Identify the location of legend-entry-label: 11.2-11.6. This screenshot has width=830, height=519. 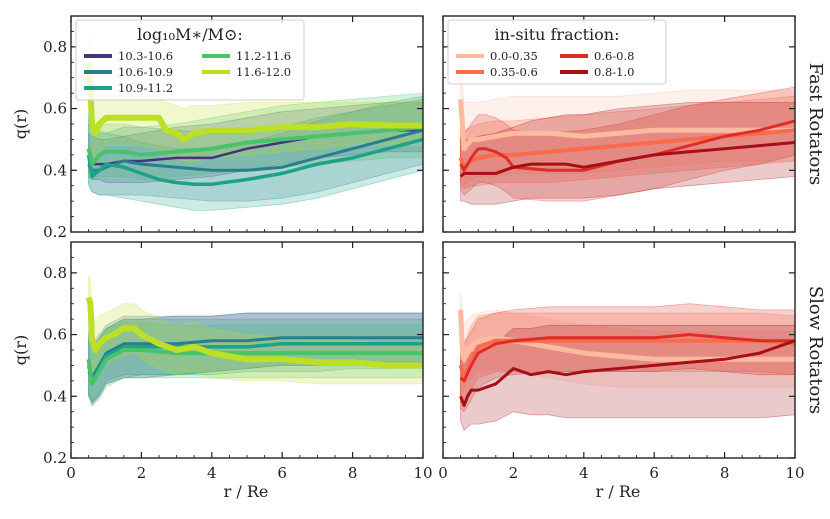
(263, 56).